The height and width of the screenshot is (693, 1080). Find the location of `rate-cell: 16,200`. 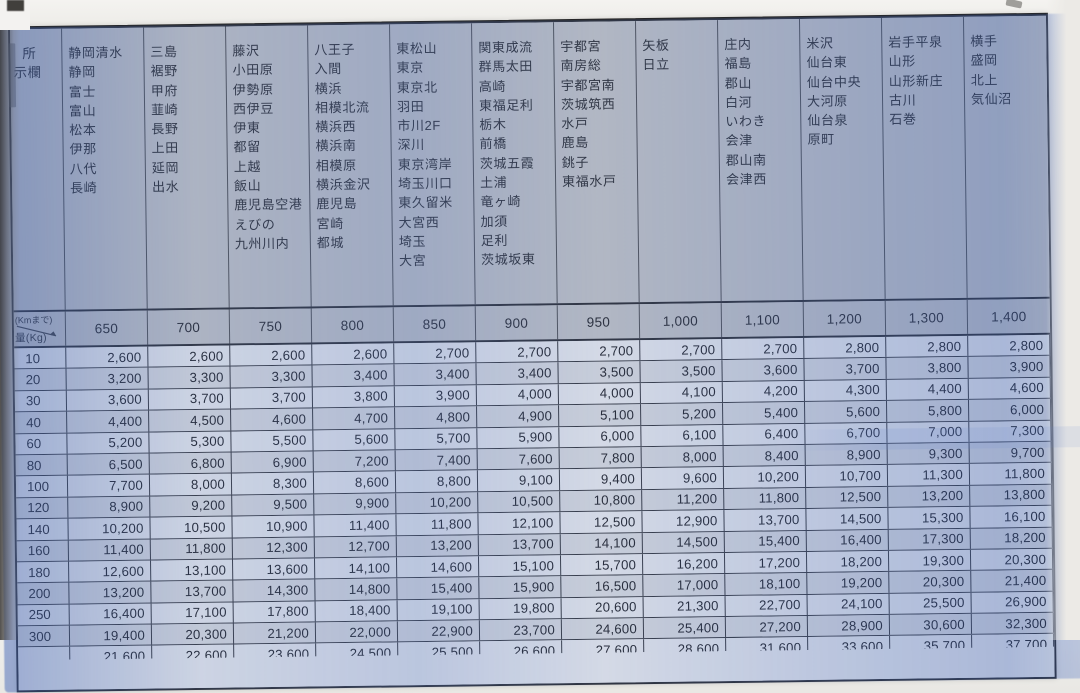

rate-cell: 16,200 is located at coordinates (684, 563).